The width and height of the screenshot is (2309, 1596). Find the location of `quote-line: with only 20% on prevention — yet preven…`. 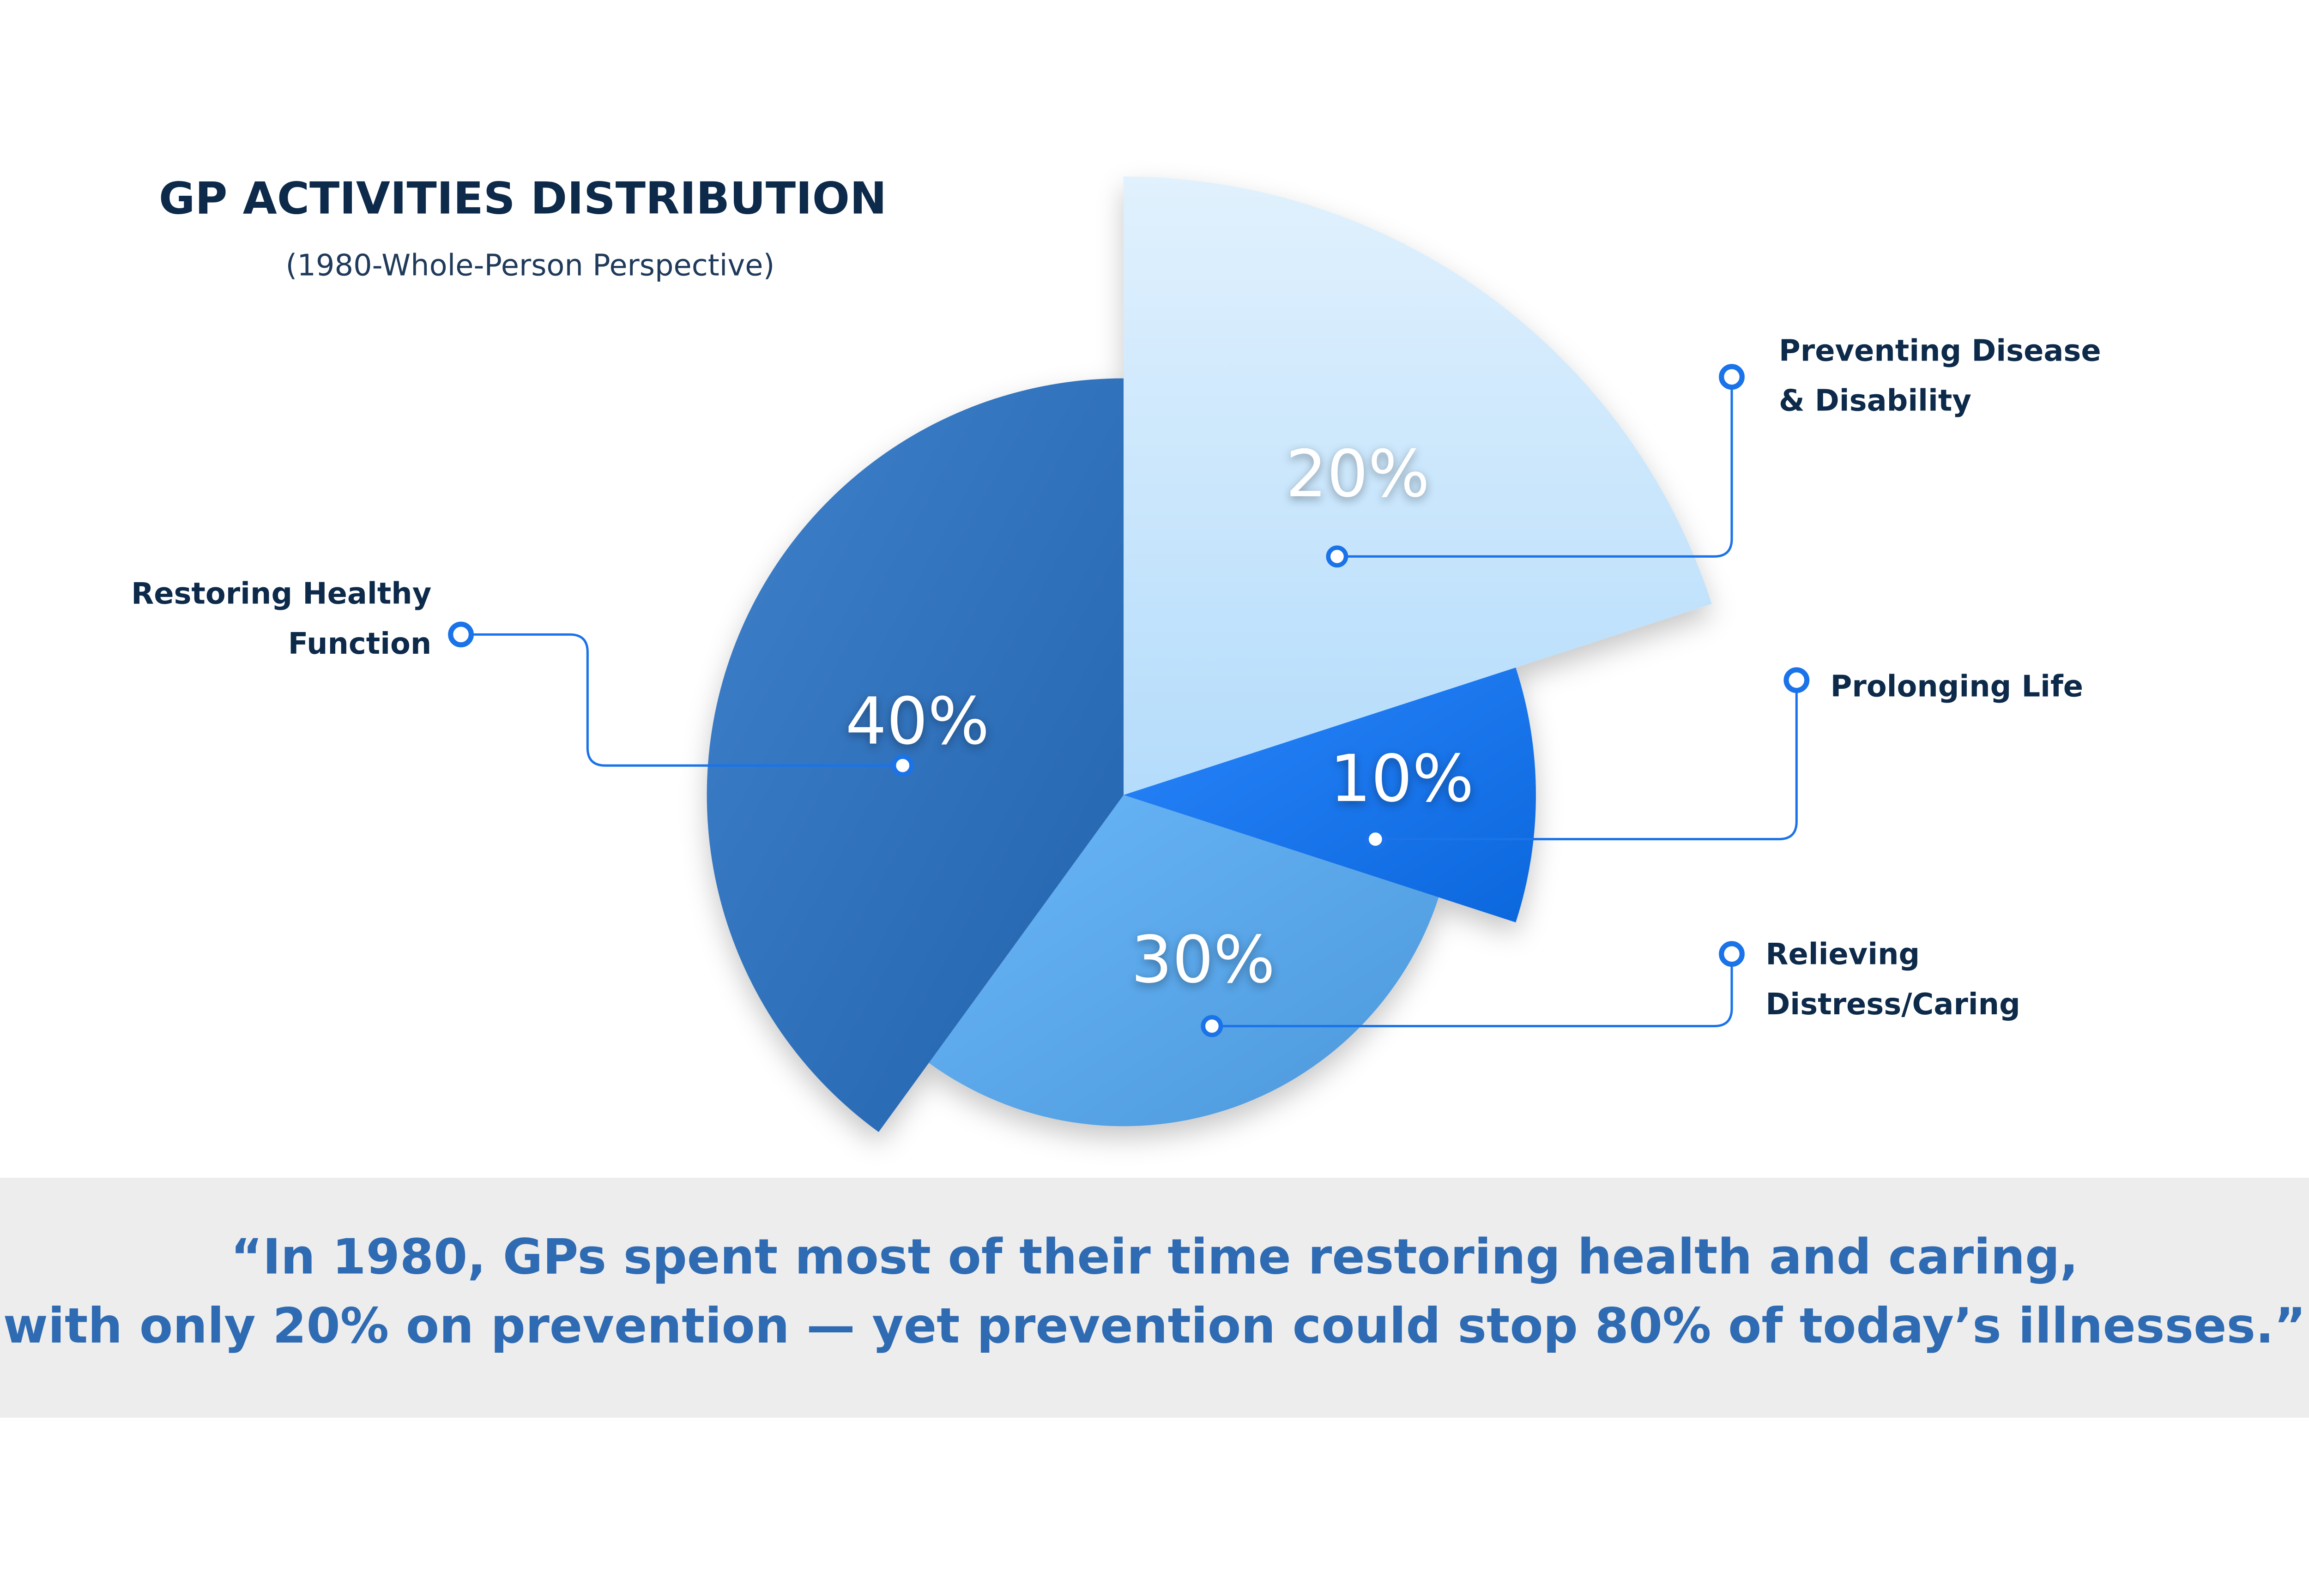

quote-line: with only 20% on prevention — yet preven… is located at coordinates (1154, 1326).